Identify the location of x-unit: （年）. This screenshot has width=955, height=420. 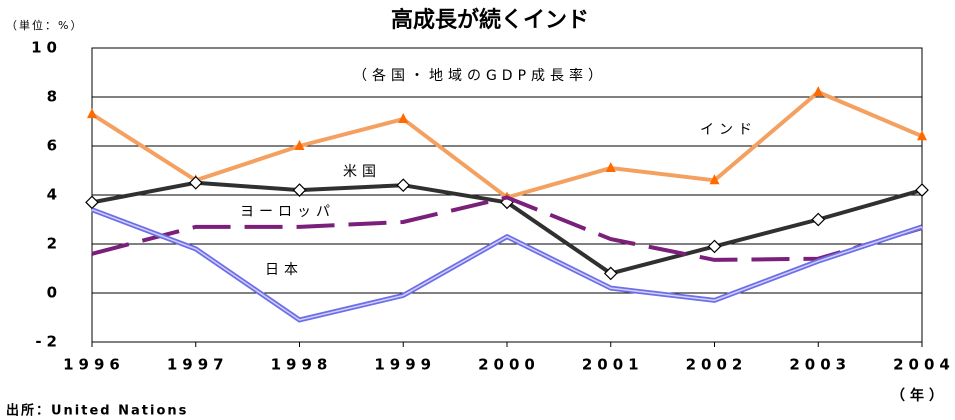
(919, 395).